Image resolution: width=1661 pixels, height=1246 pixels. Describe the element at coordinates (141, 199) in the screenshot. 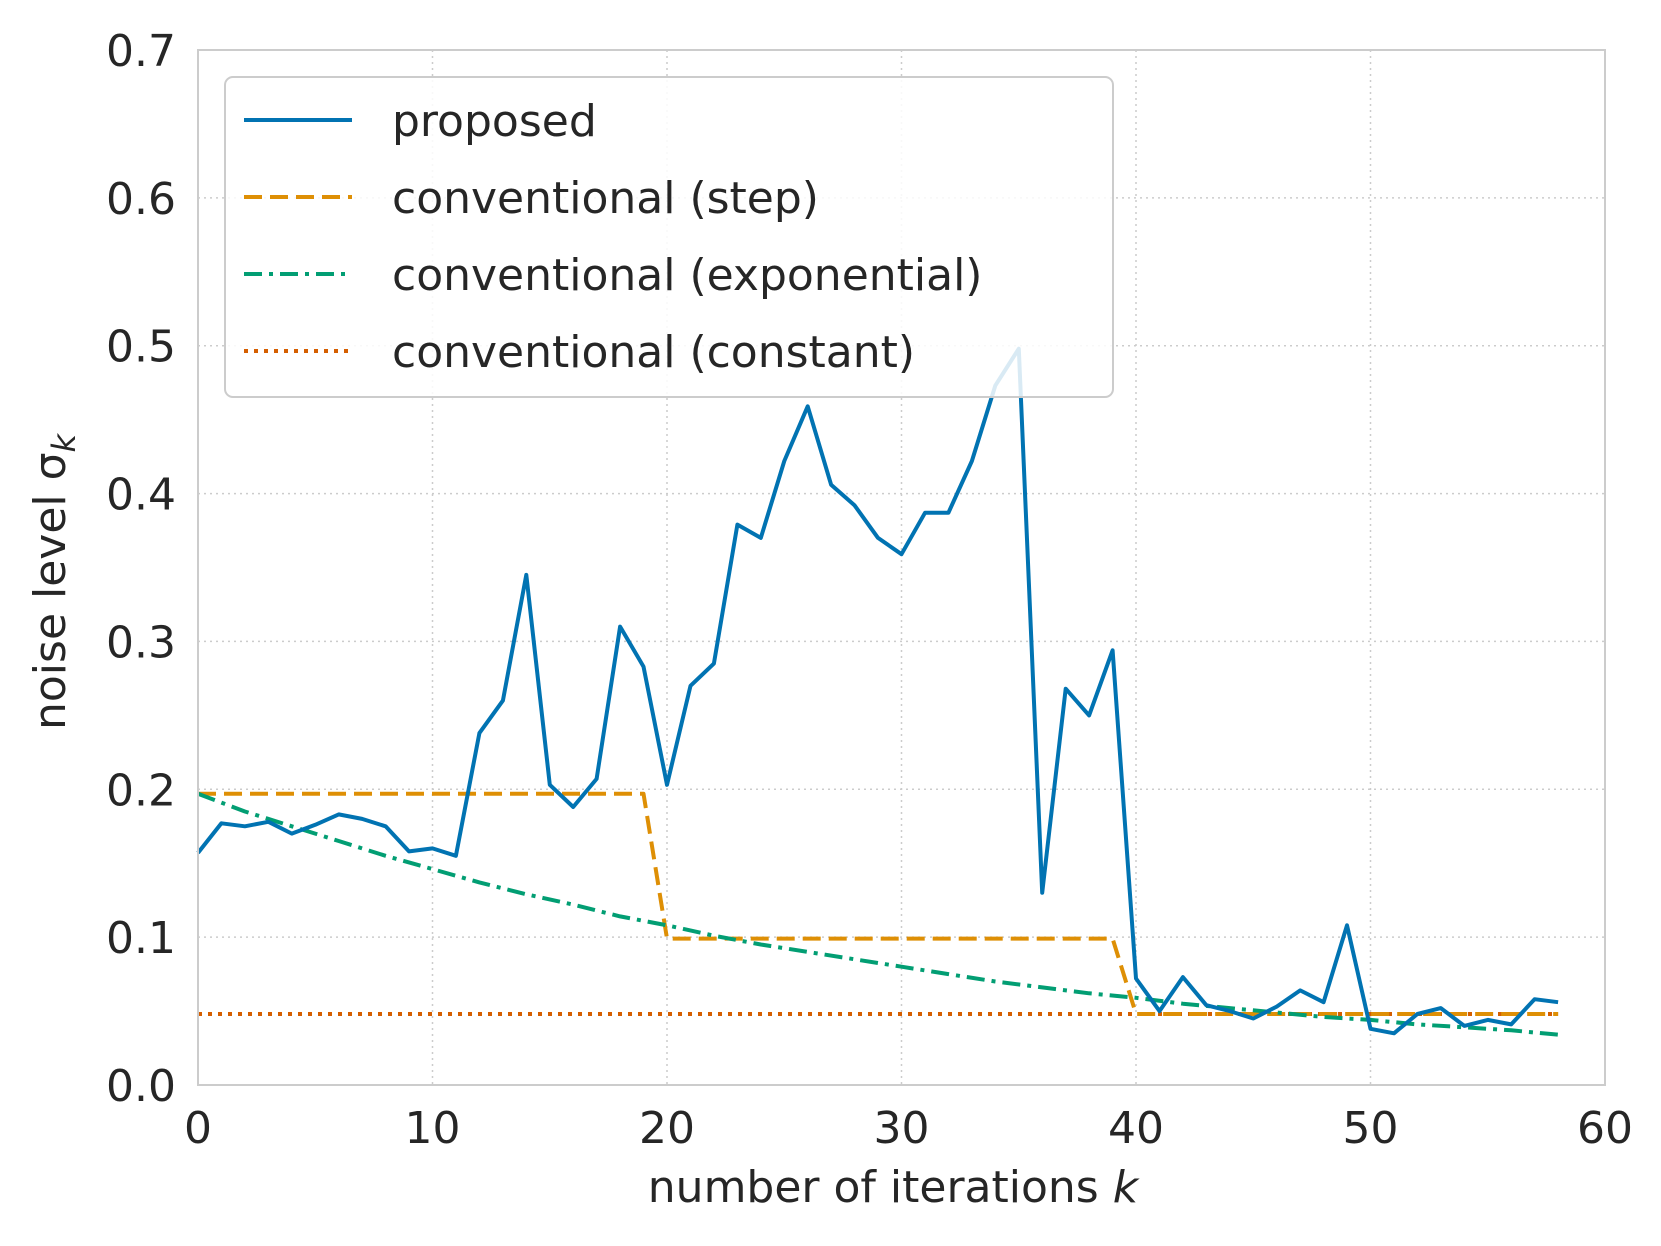

I see `y-tick-label: 0.6` at that location.